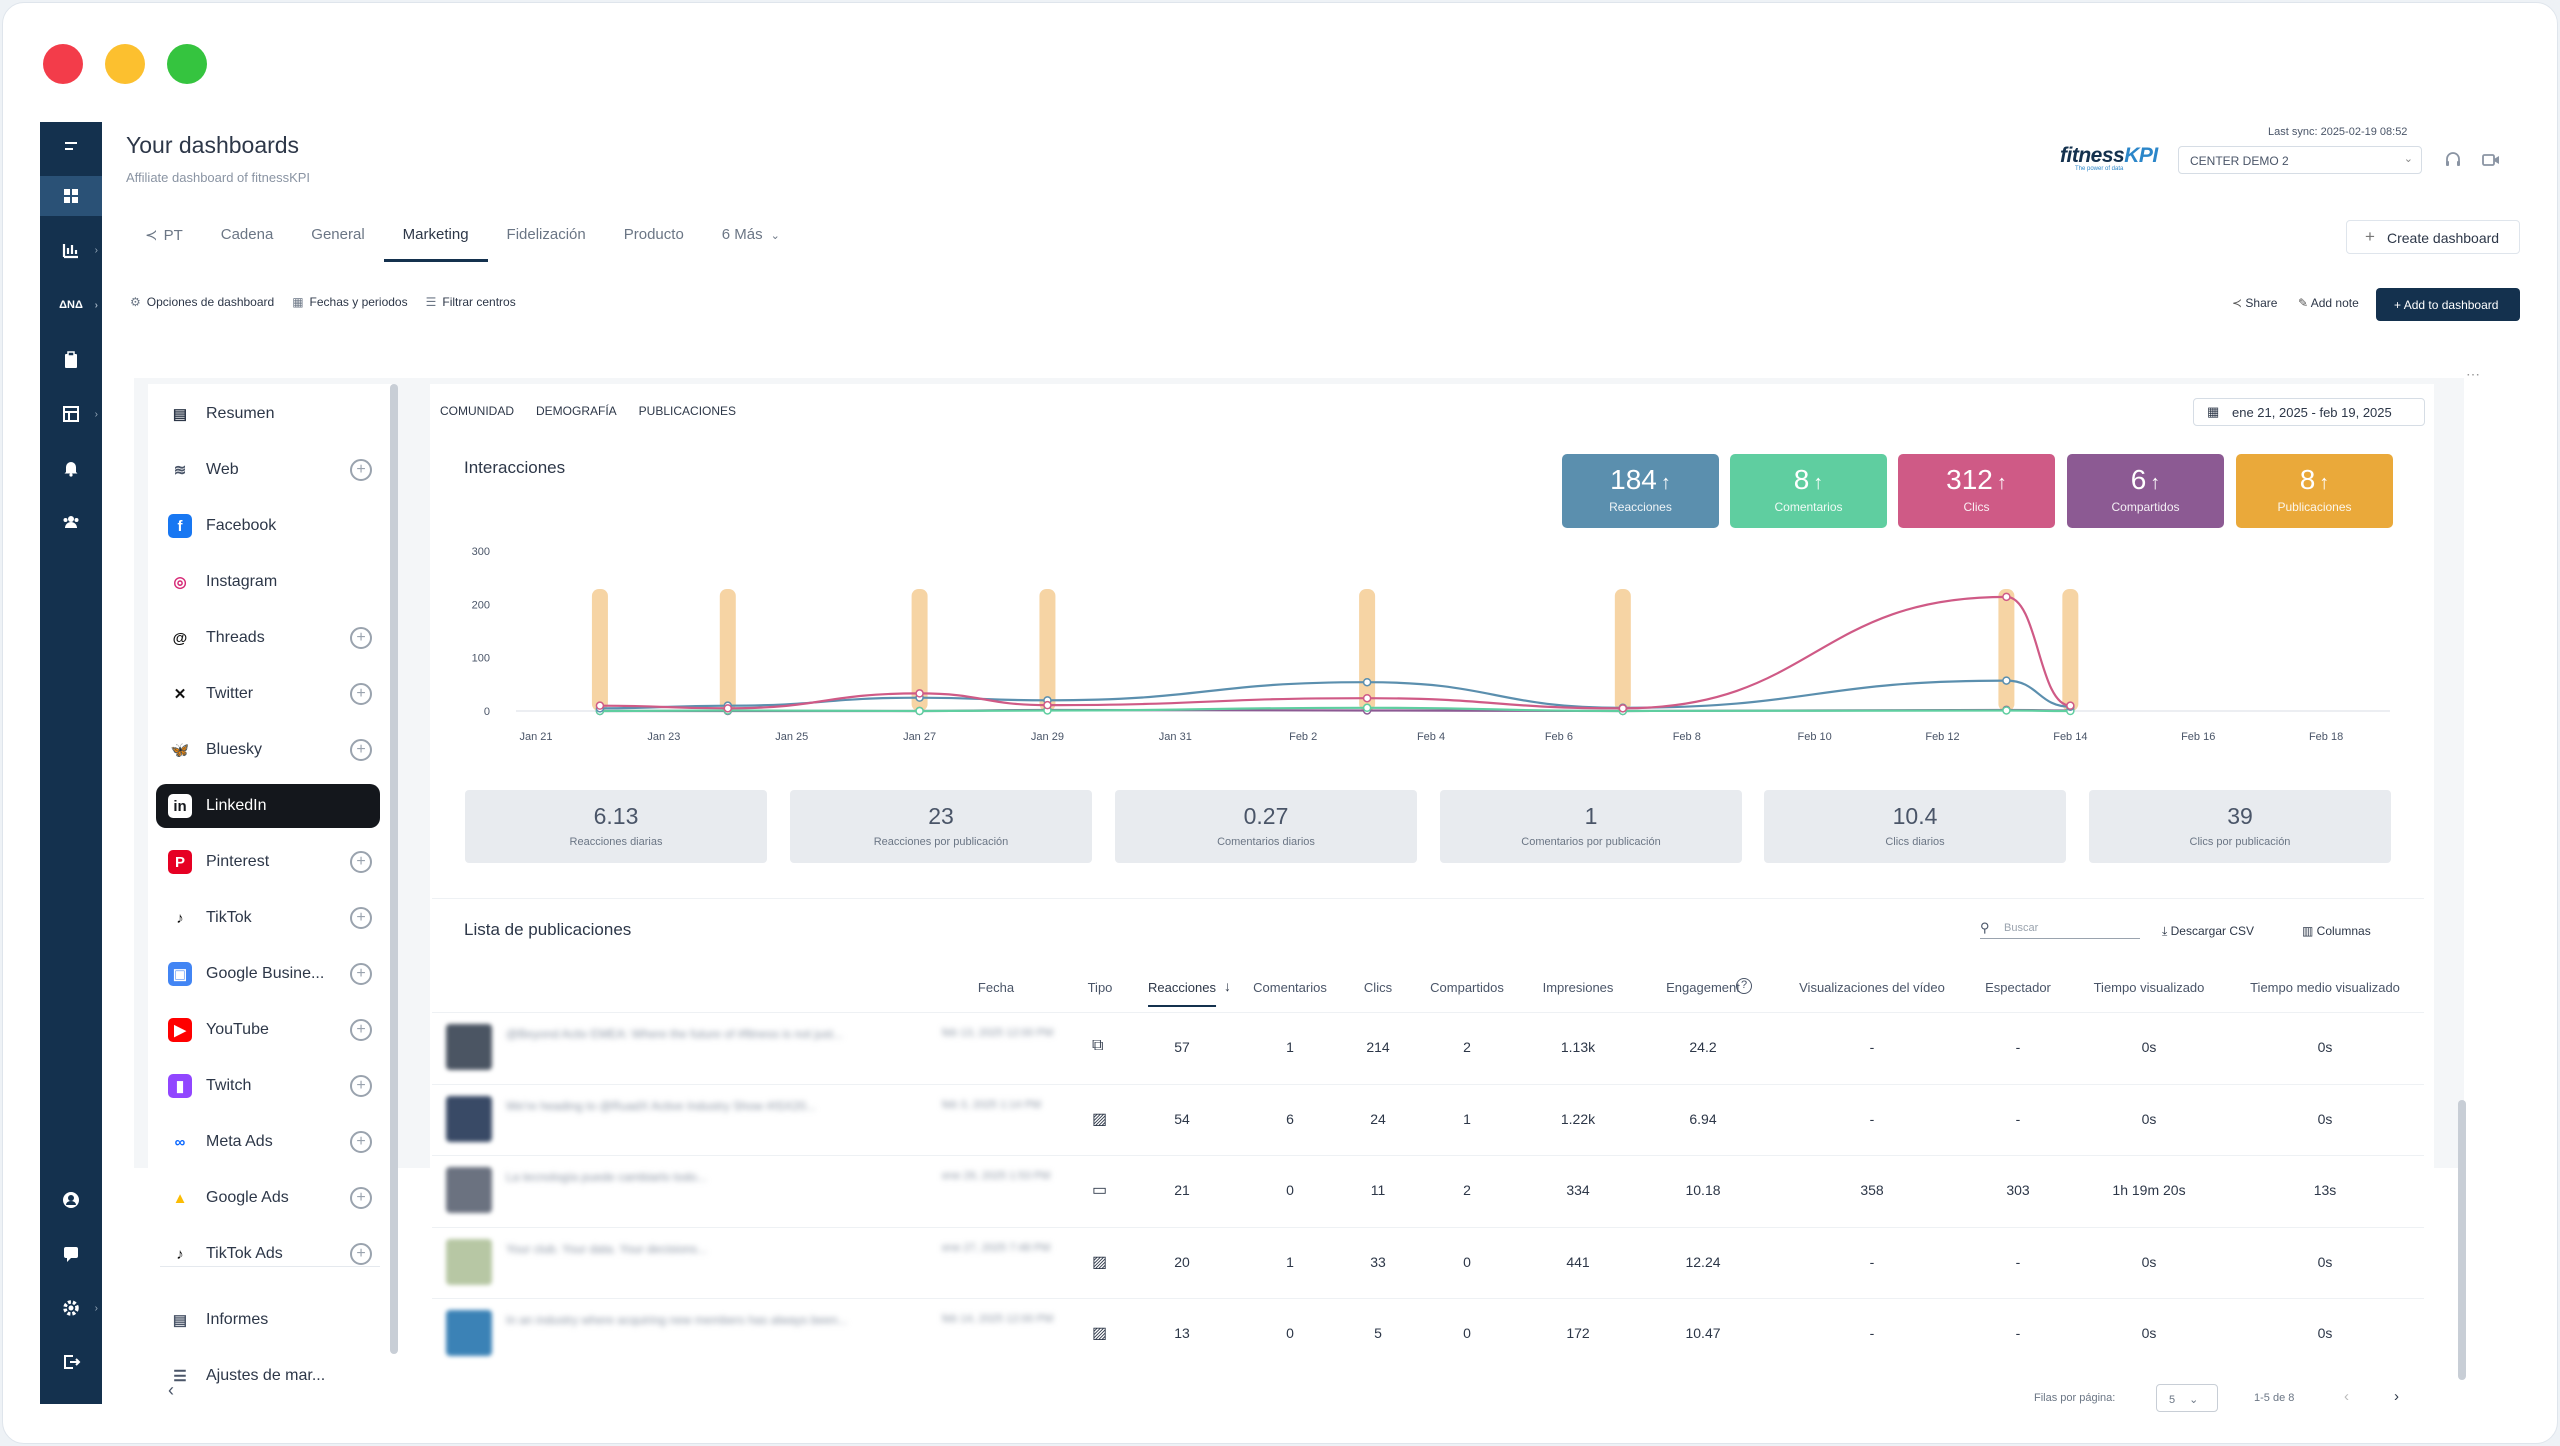  What do you see at coordinates (268, 638) in the screenshot?
I see `sidebar-item-threads: @ Threads +` at bounding box center [268, 638].